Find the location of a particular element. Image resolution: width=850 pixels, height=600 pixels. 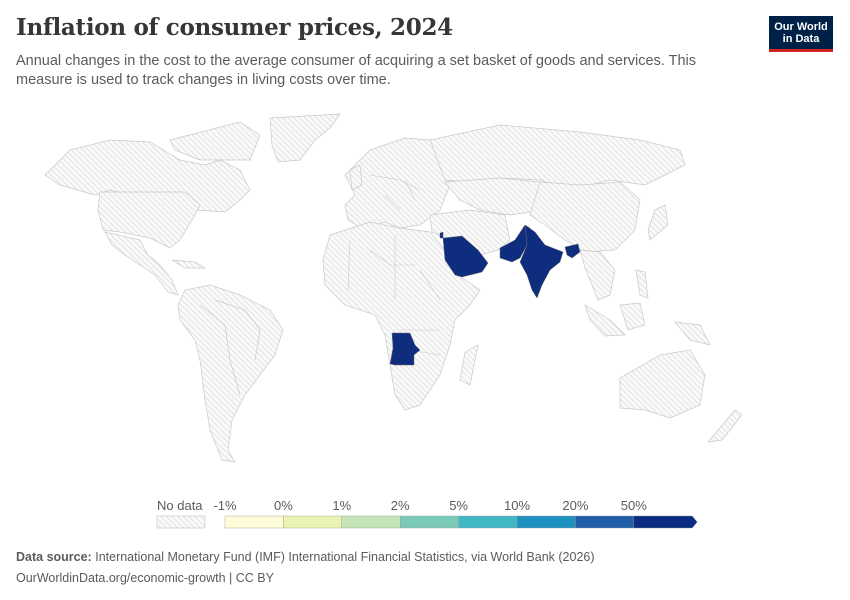

legend-color-bins is located at coordinates (461, 522).